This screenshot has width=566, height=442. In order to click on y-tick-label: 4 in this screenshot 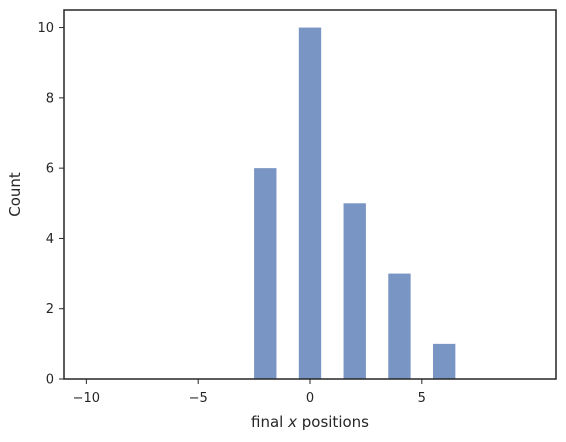, I will do `click(50, 239)`.